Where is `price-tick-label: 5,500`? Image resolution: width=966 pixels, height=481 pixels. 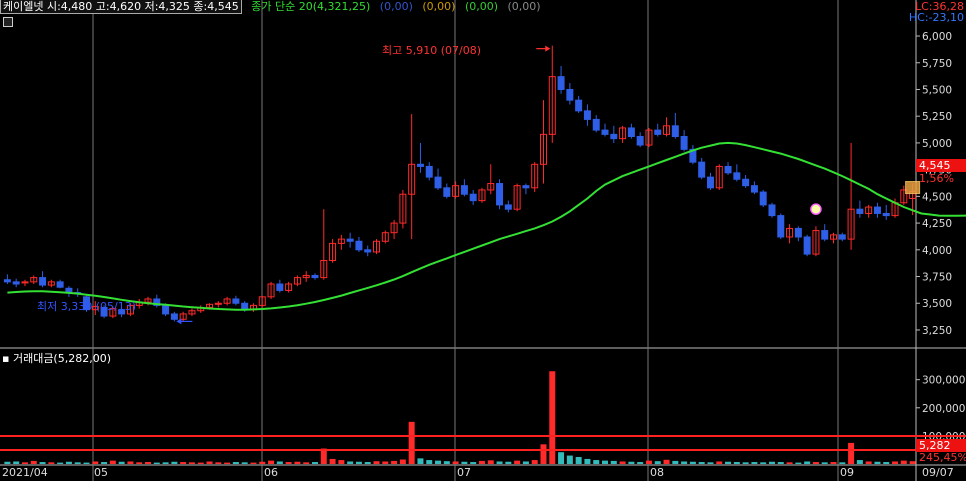 price-tick-label: 5,500 is located at coordinates (937, 90).